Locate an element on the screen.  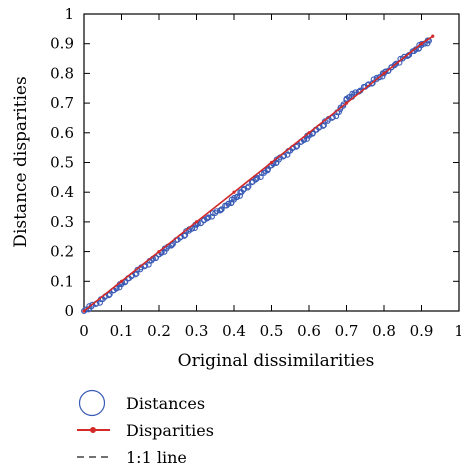
x-tick-label: 0 is located at coordinates (84, 331).